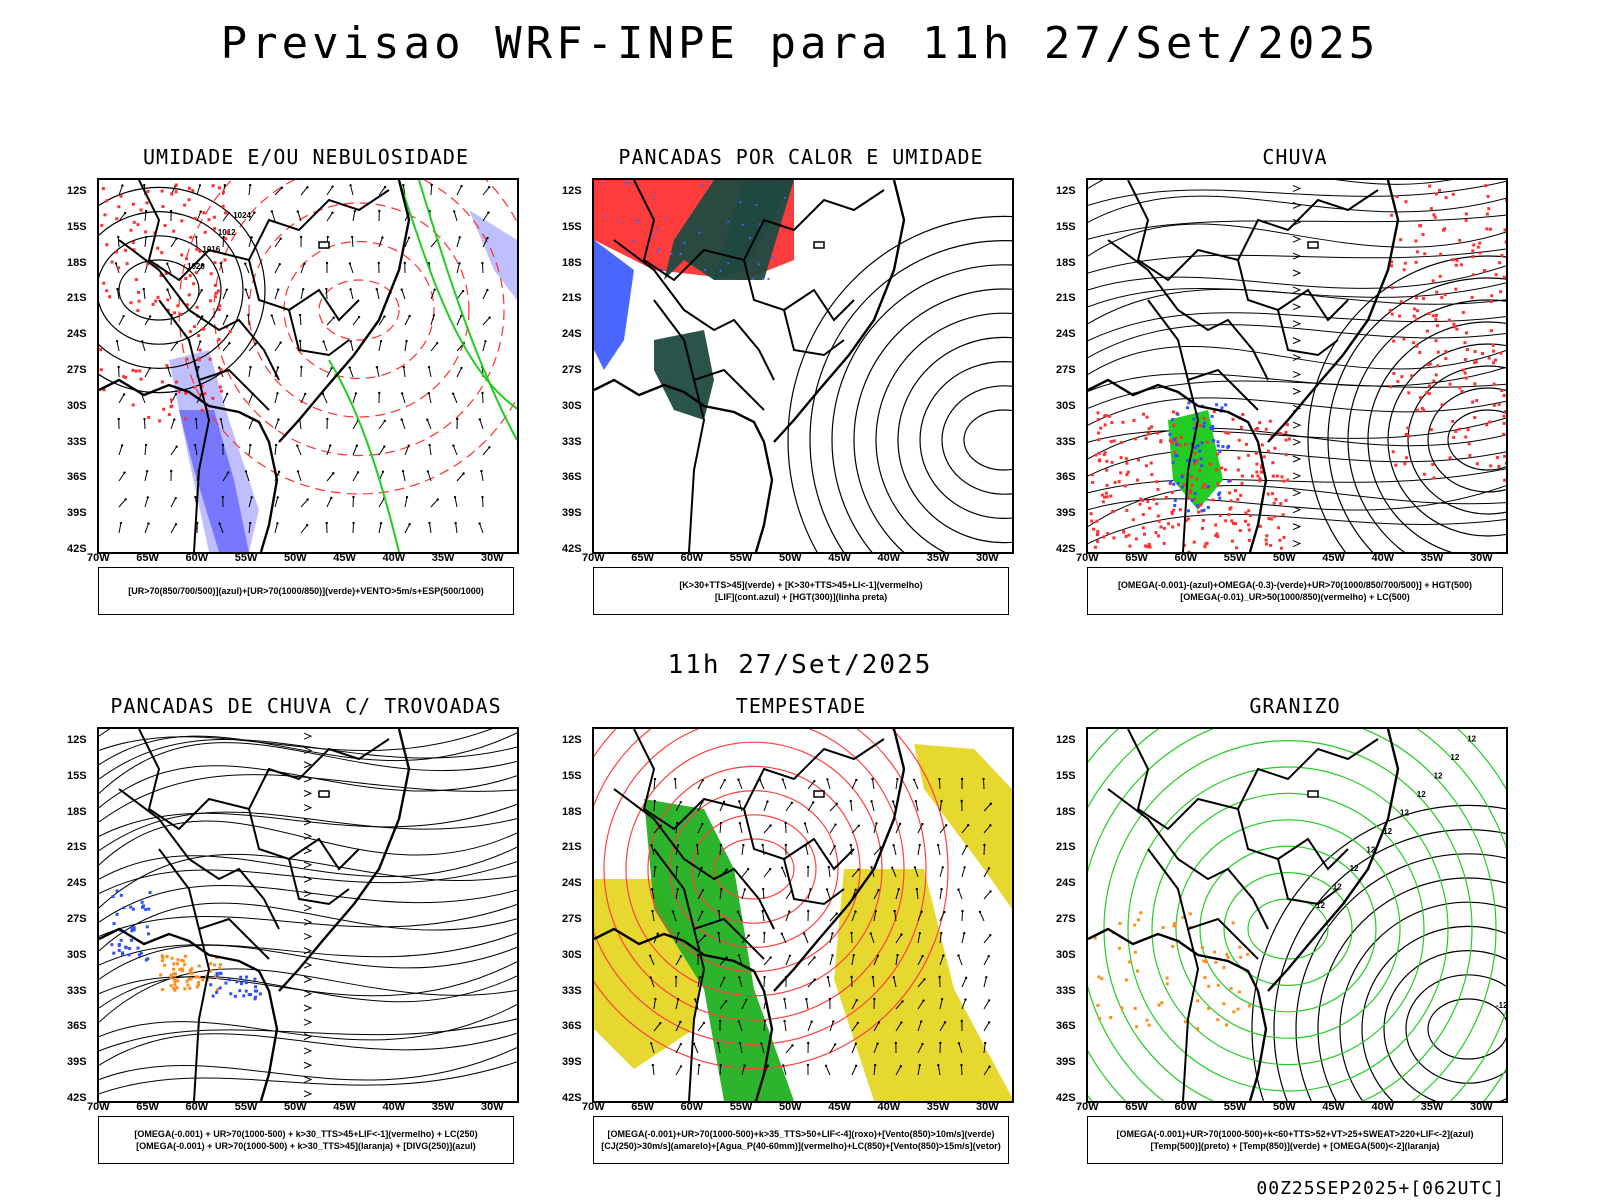 The width and height of the screenshot is (1600, 1200). I want to click on longitude-tick-label: 35W, so click(443, 1107).